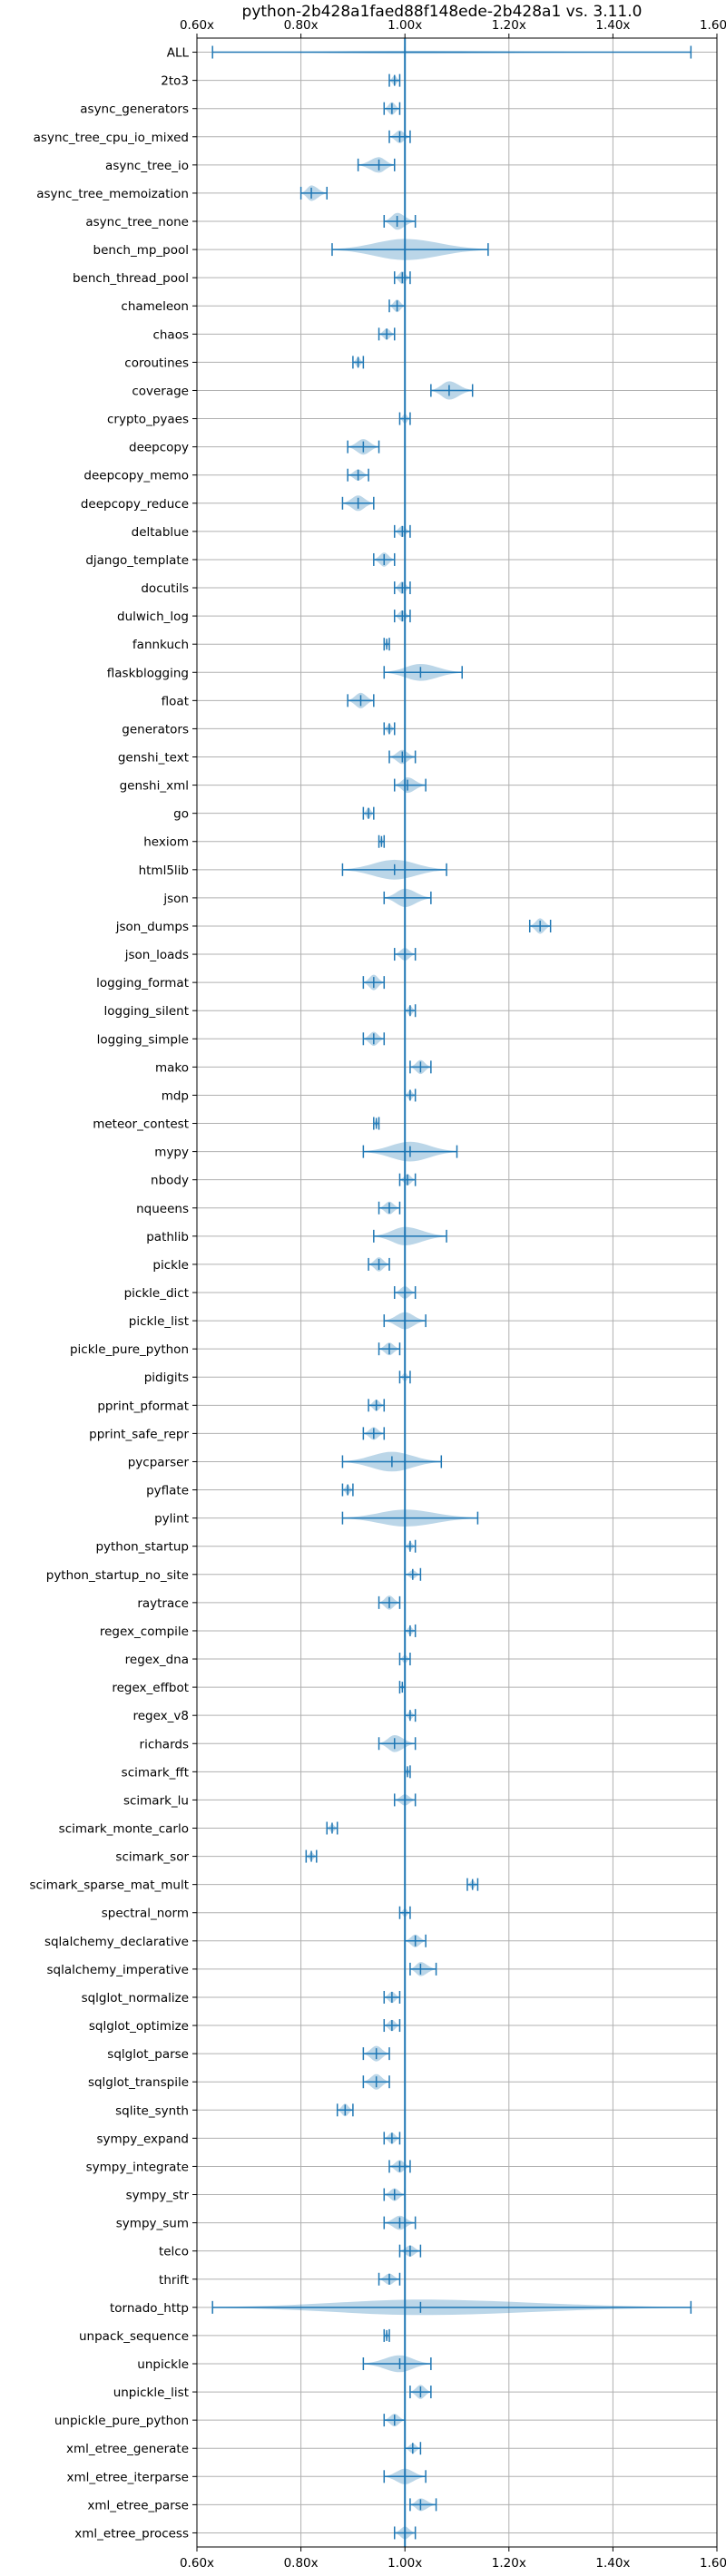  I want to click on category-label: scimark_monte_carlo, so click(124, 1828).